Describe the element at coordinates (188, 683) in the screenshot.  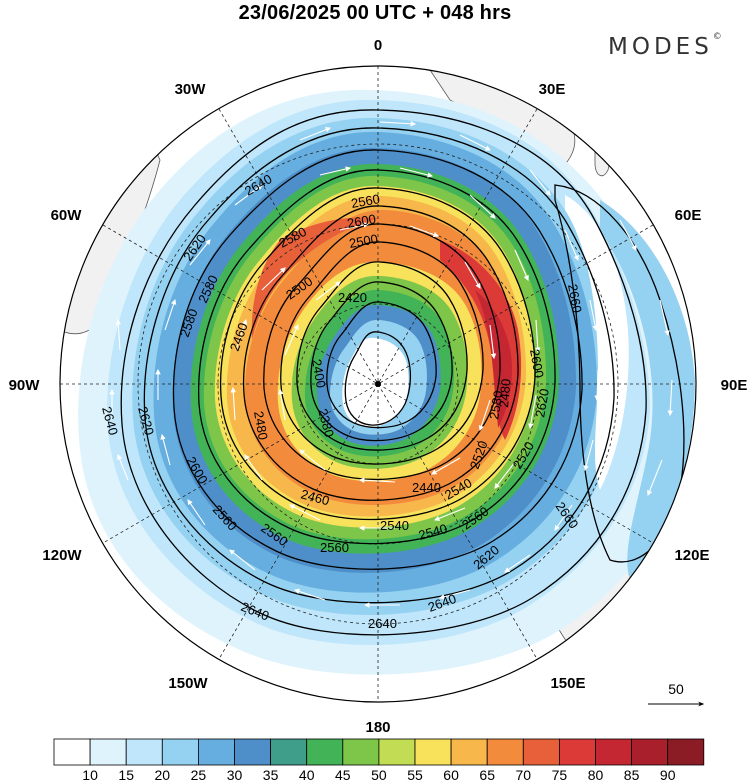
I see `lon-label-150w: 150W` at that location.